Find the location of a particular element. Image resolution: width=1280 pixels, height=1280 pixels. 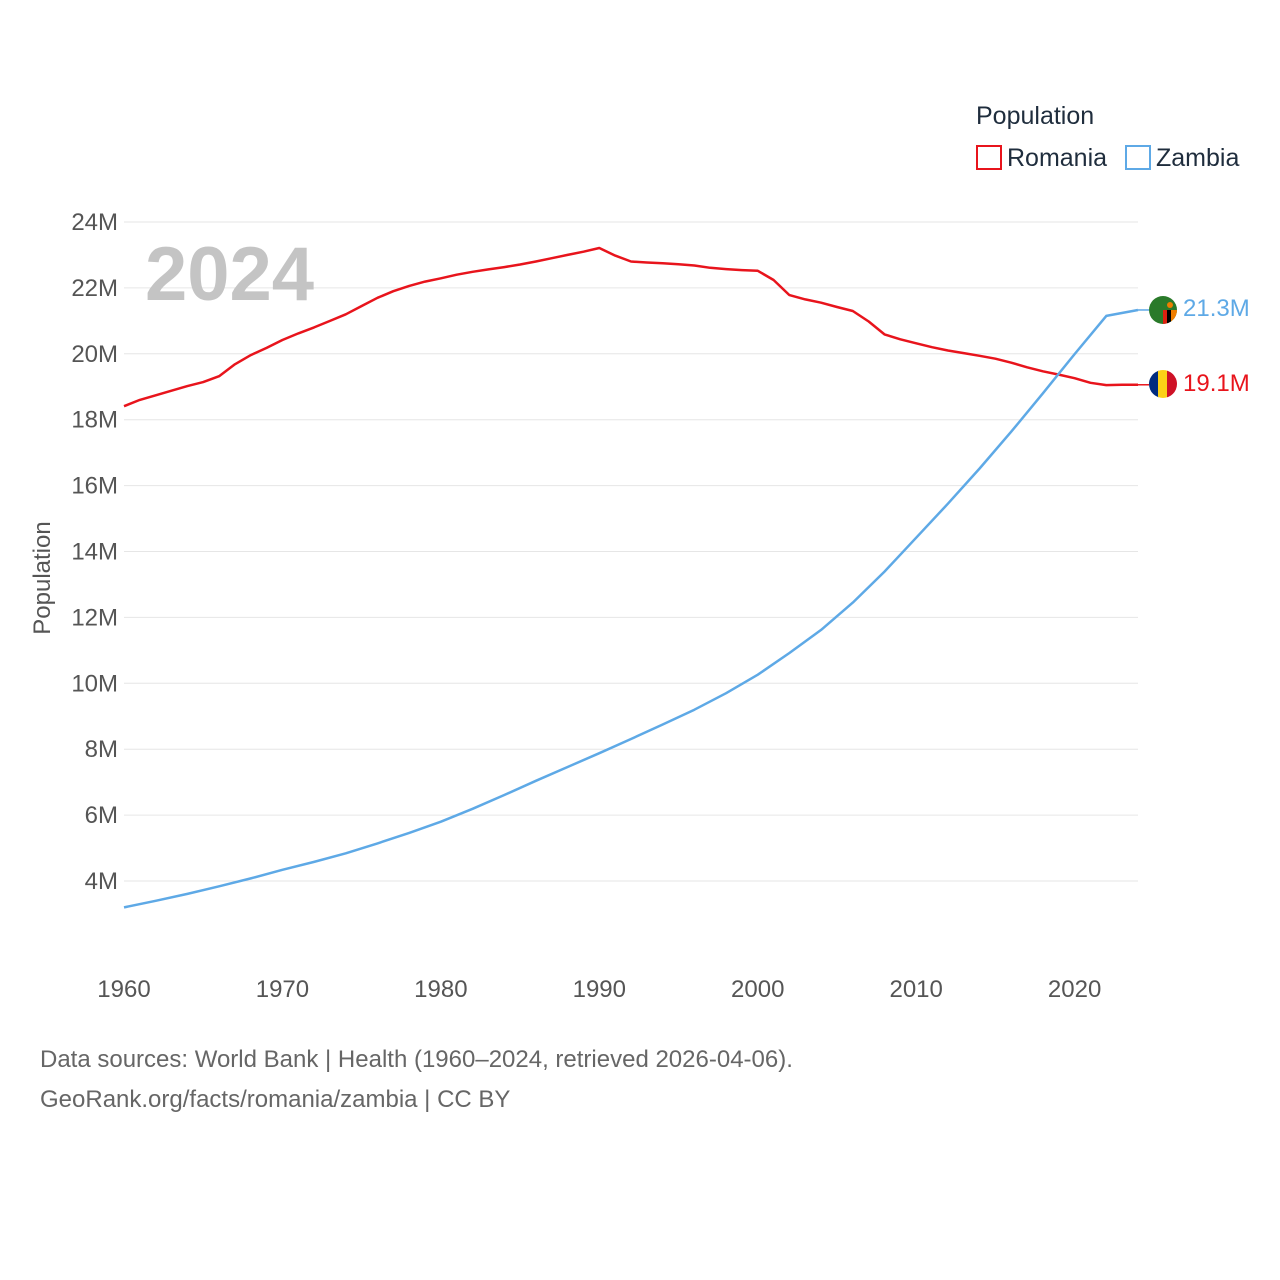

legend-item-romania: Romania is located at coordinates (1041, 158).